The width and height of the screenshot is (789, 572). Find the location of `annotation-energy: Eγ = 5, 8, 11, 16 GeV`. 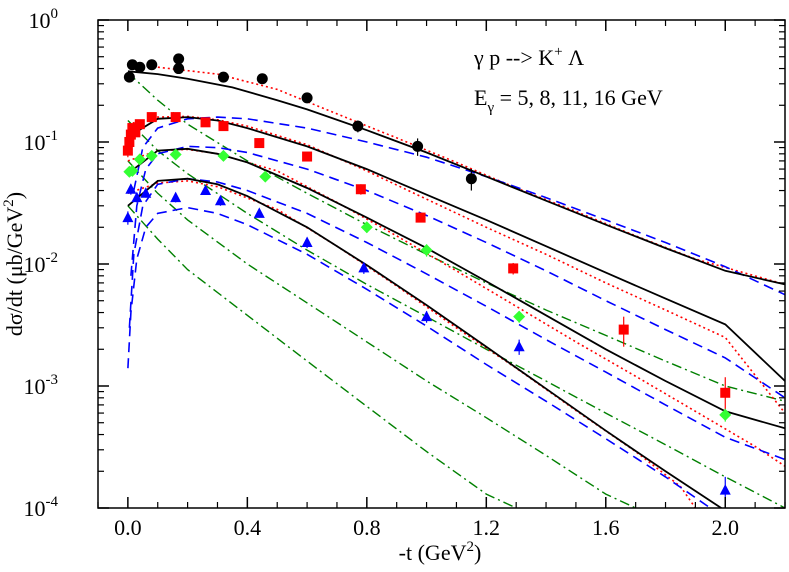

annotation-energy: Eγ = 5, 8, 11, 16 GeV is located at coordinates (568, 100).